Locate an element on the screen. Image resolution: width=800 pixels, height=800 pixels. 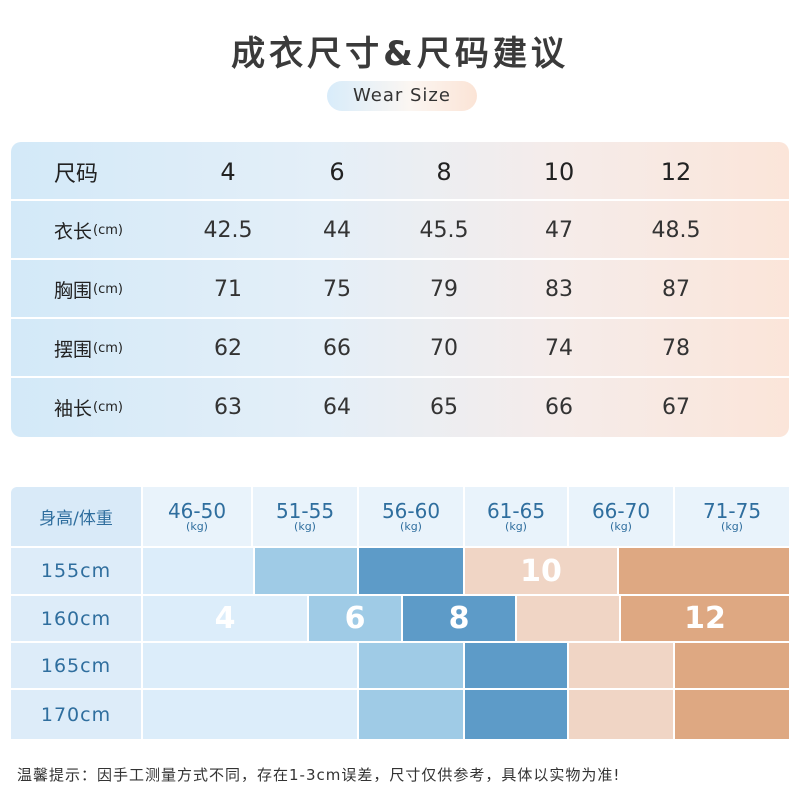
weight-col-header: 71-75 (kg) is located at coordinates (732, 516).